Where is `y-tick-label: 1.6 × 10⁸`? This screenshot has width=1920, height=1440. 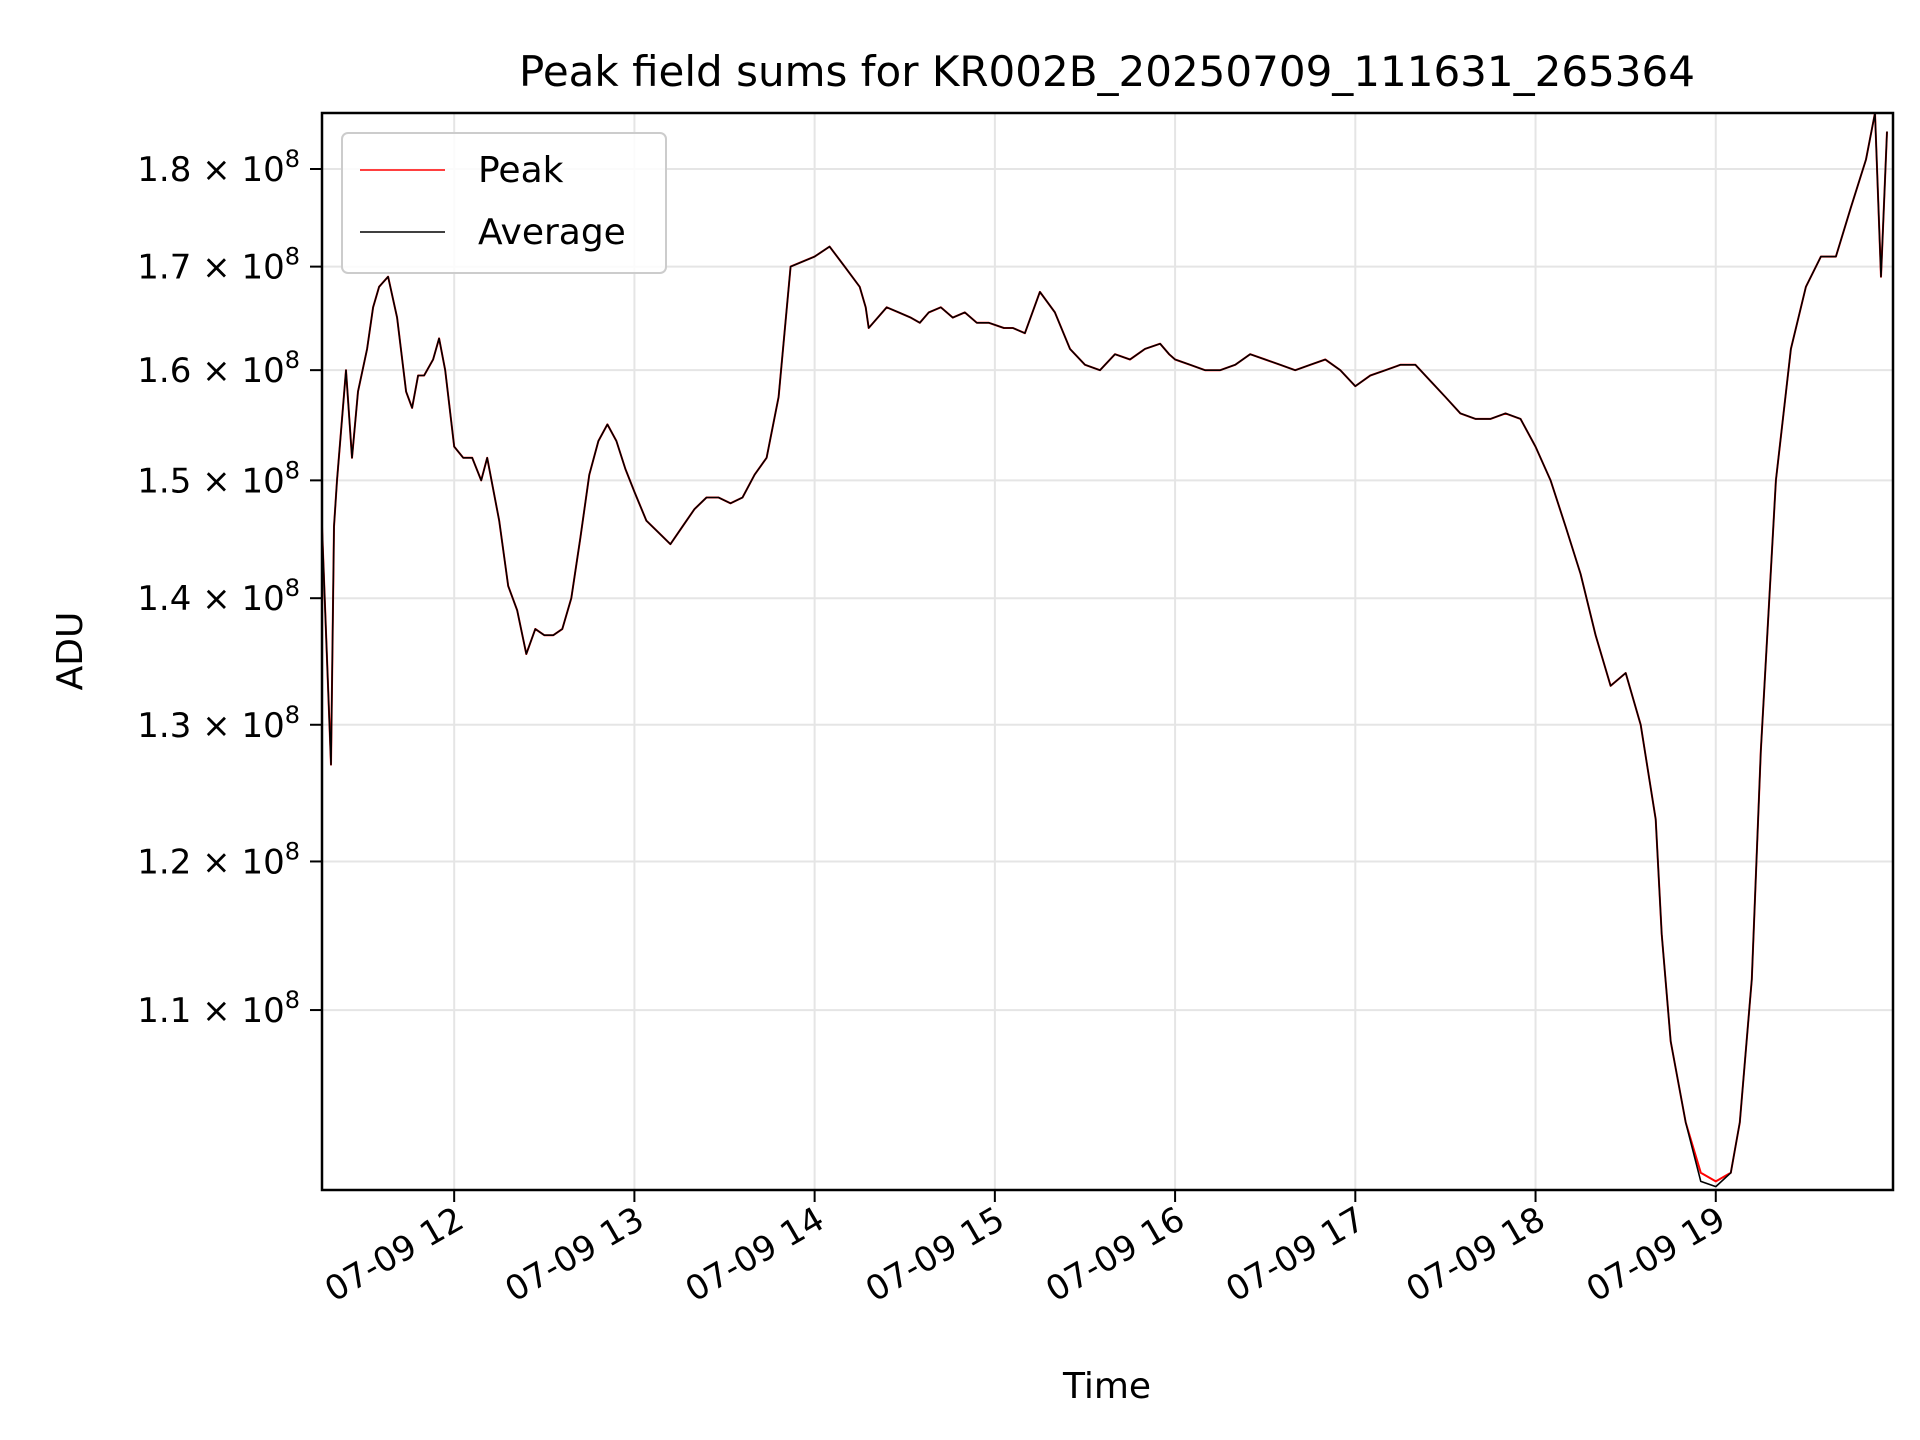
y-tick-label: 1.6 × 10⁸ is located at coordinates (218, 368).